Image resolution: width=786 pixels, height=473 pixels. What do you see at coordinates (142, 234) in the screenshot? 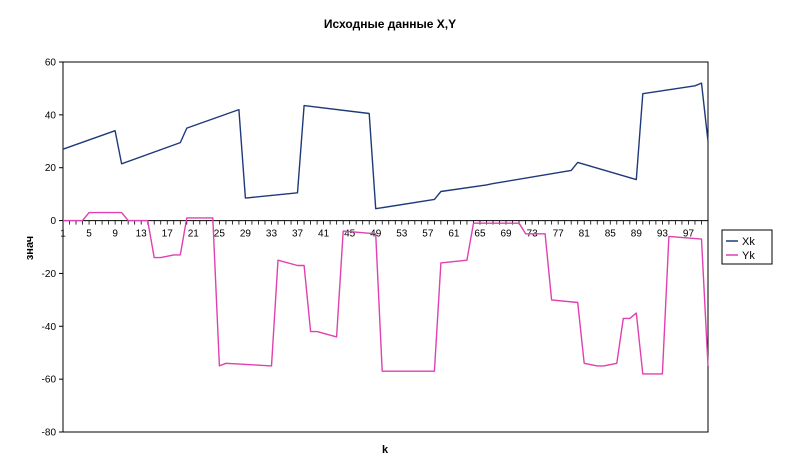
I see `x-tick-label: 13` at bounding box center [142, 234].